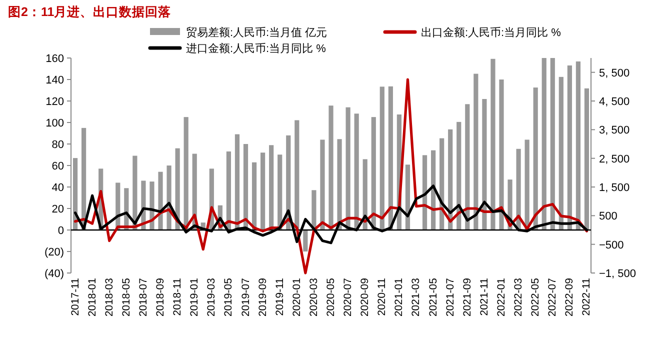  I want to click on y2-tick-label: 2, 500, so click(614, 159).